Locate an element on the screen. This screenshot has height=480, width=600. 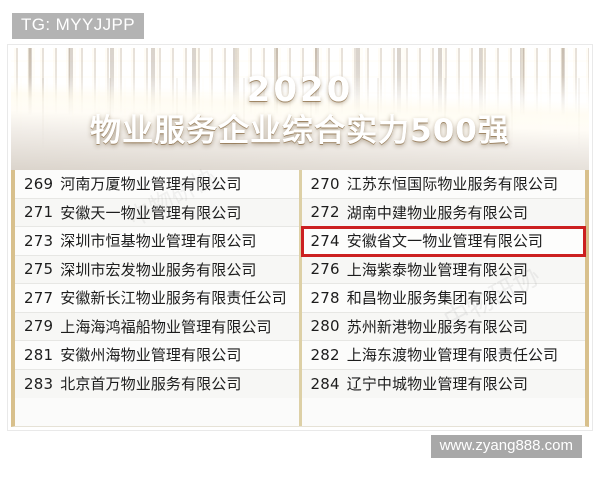
table-row: 284 辽宁中城物业管理有限公司 is located at coordinates (443, 383).